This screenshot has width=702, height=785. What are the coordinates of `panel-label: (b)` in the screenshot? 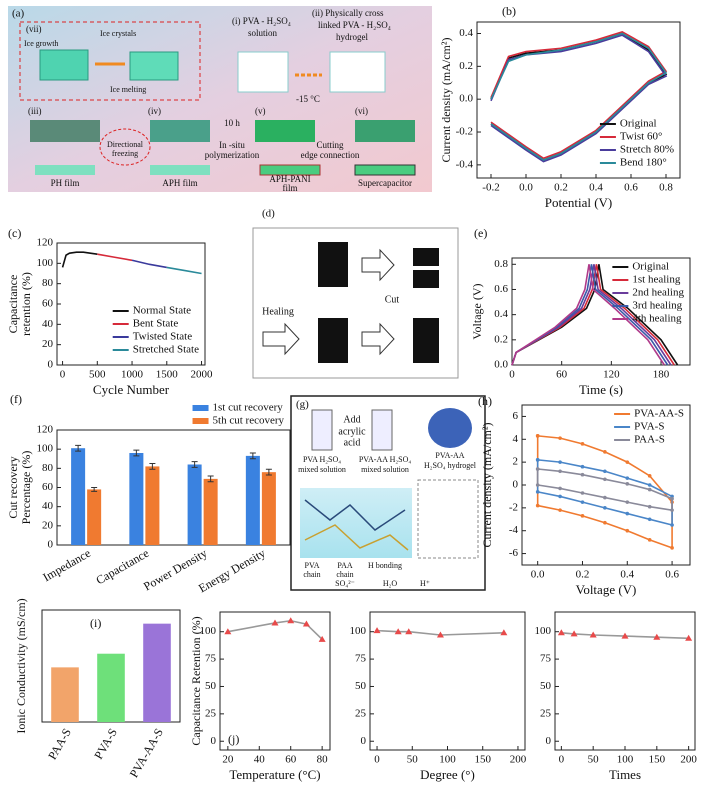 It's located at (509, 11).